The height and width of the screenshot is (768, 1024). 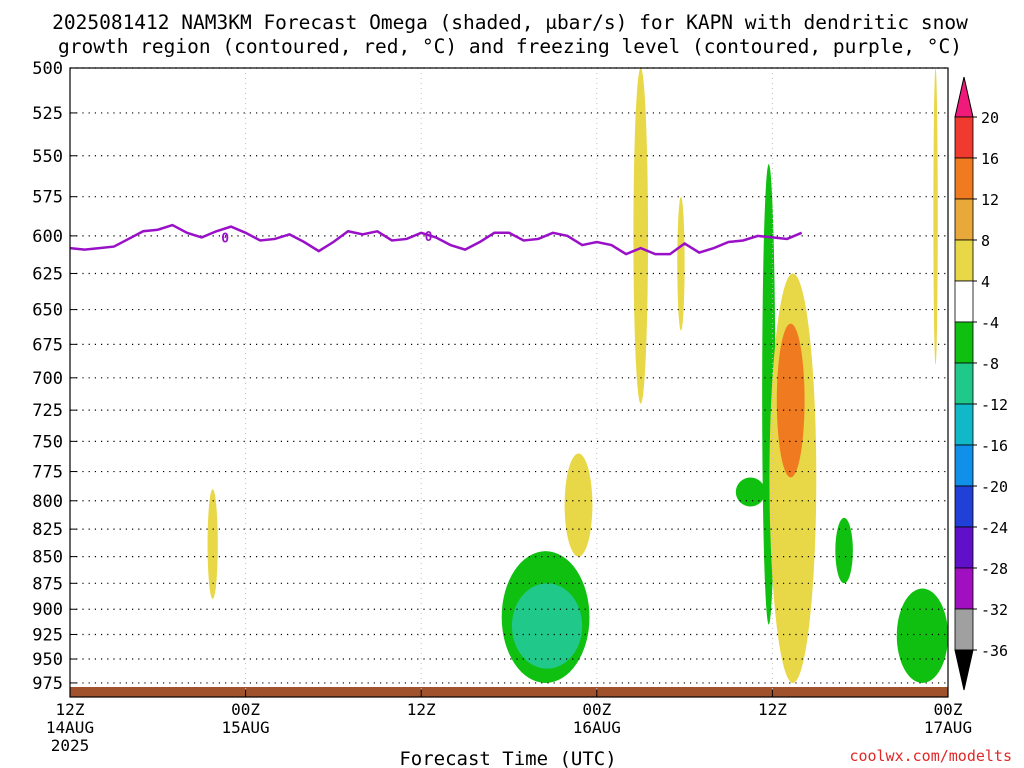 I want to click on x-tick-sublabel-1: 15AUG, so click(x=246, y=727).